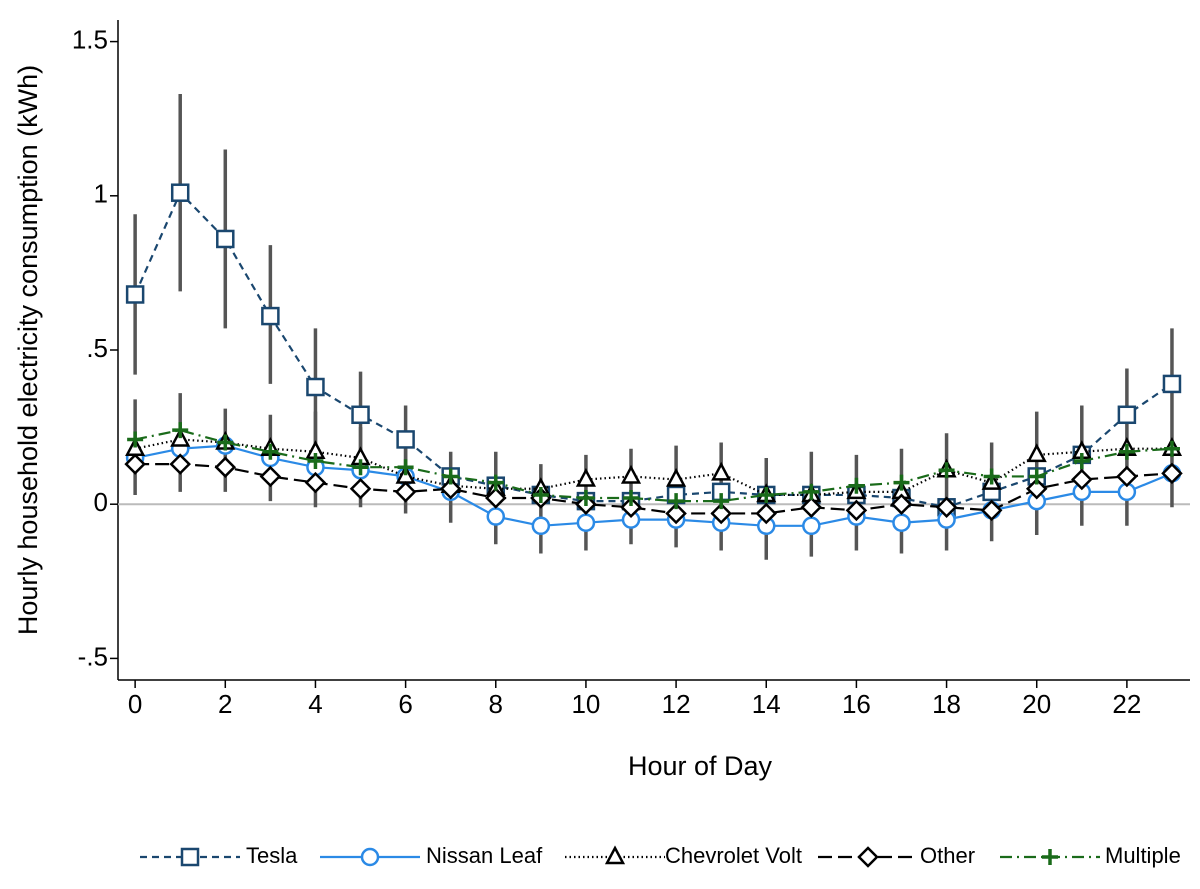 The image size is (1200, 889). What do you see at coordinates (484, 855) in the screenshot?
I see `legend-label: Nissan Leaf` at bounding box center [484, 855].